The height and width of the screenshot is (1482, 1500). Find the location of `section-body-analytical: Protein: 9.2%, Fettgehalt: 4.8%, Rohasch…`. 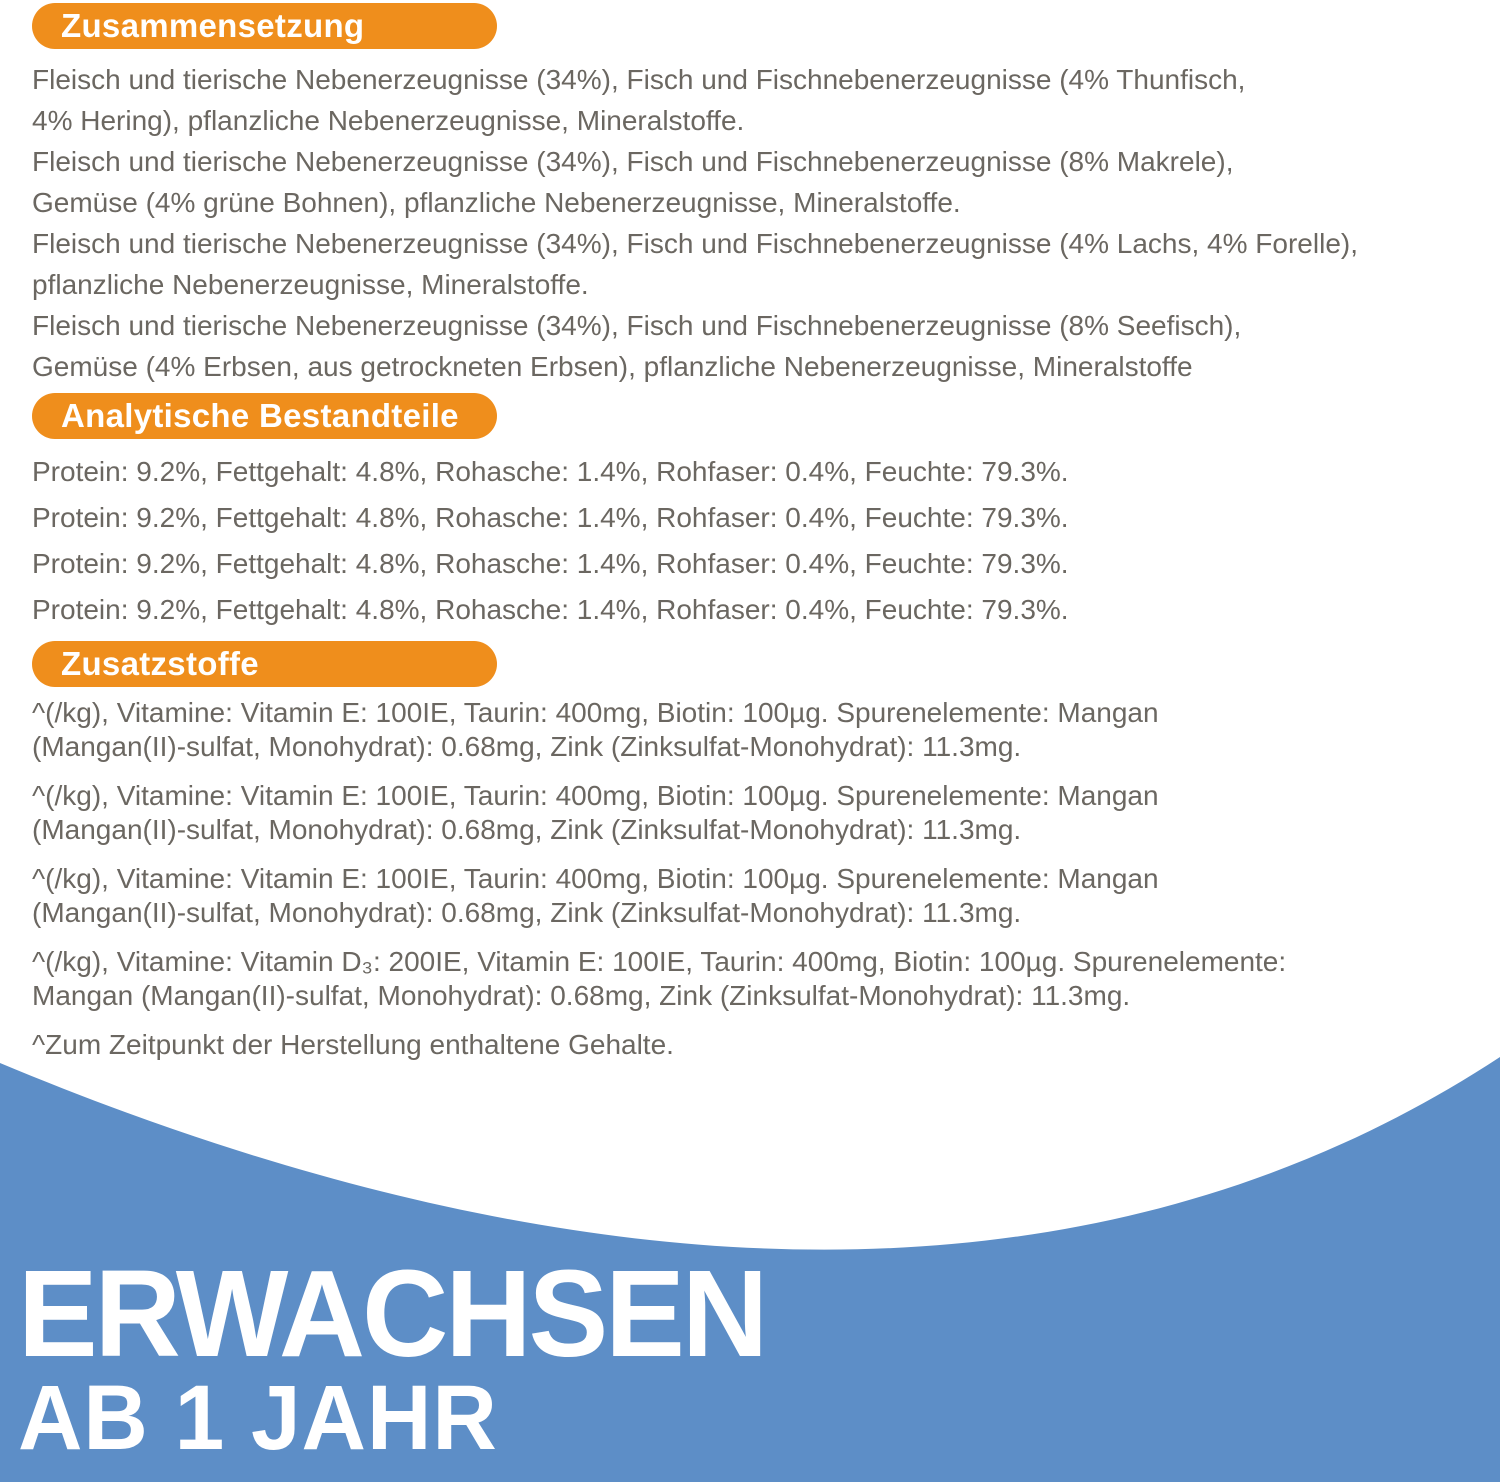

section-body-analytical: Protein: 9.2%, Fettgehalt: 4.8%, Rohasch… is located at coordinates (751, 541).